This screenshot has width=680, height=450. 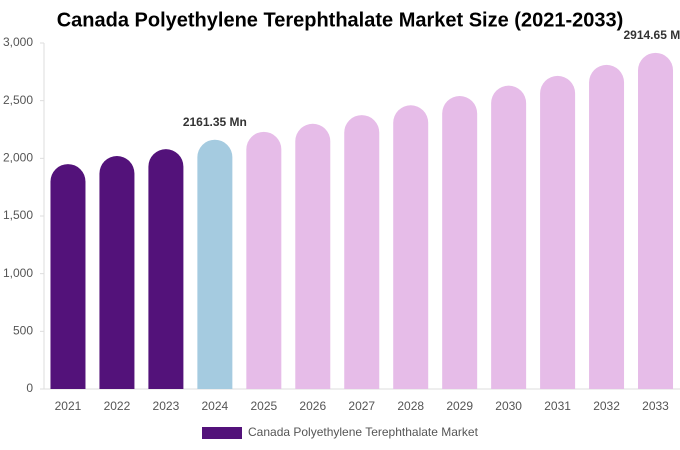 I want to click on y-tick-label: 1,000, so click(x=18, y=273).